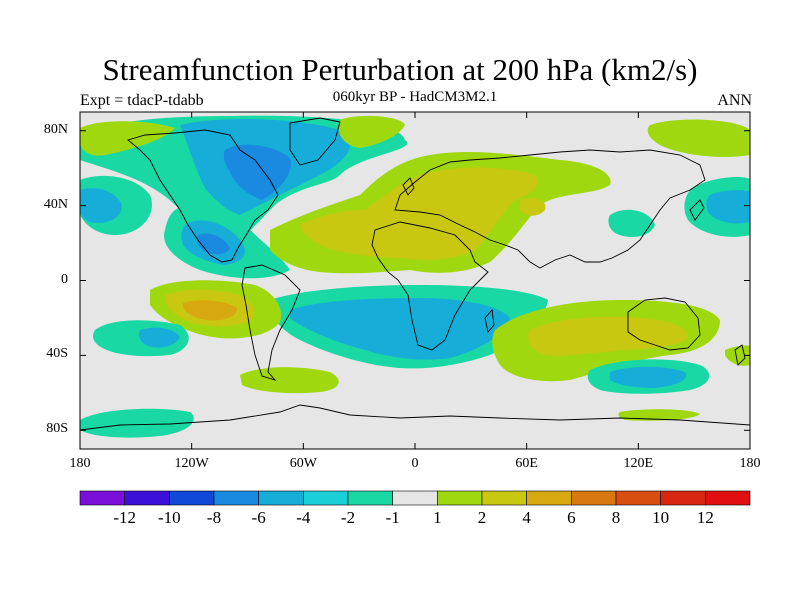 The height and width of the screenshot is (600, 800). What do you see at coordinates (169, 517) in the screenshot?
I see `colorbar-label: -10` at bounding box center [169, 517].